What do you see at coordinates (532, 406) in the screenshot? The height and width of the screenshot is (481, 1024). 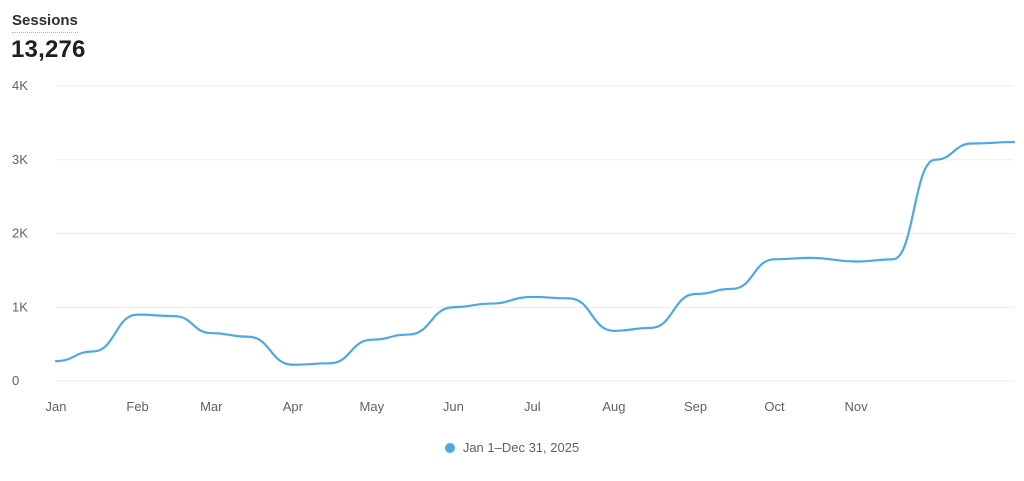 I see `x-tick-label: Jul` at bounding box center [532, 406].